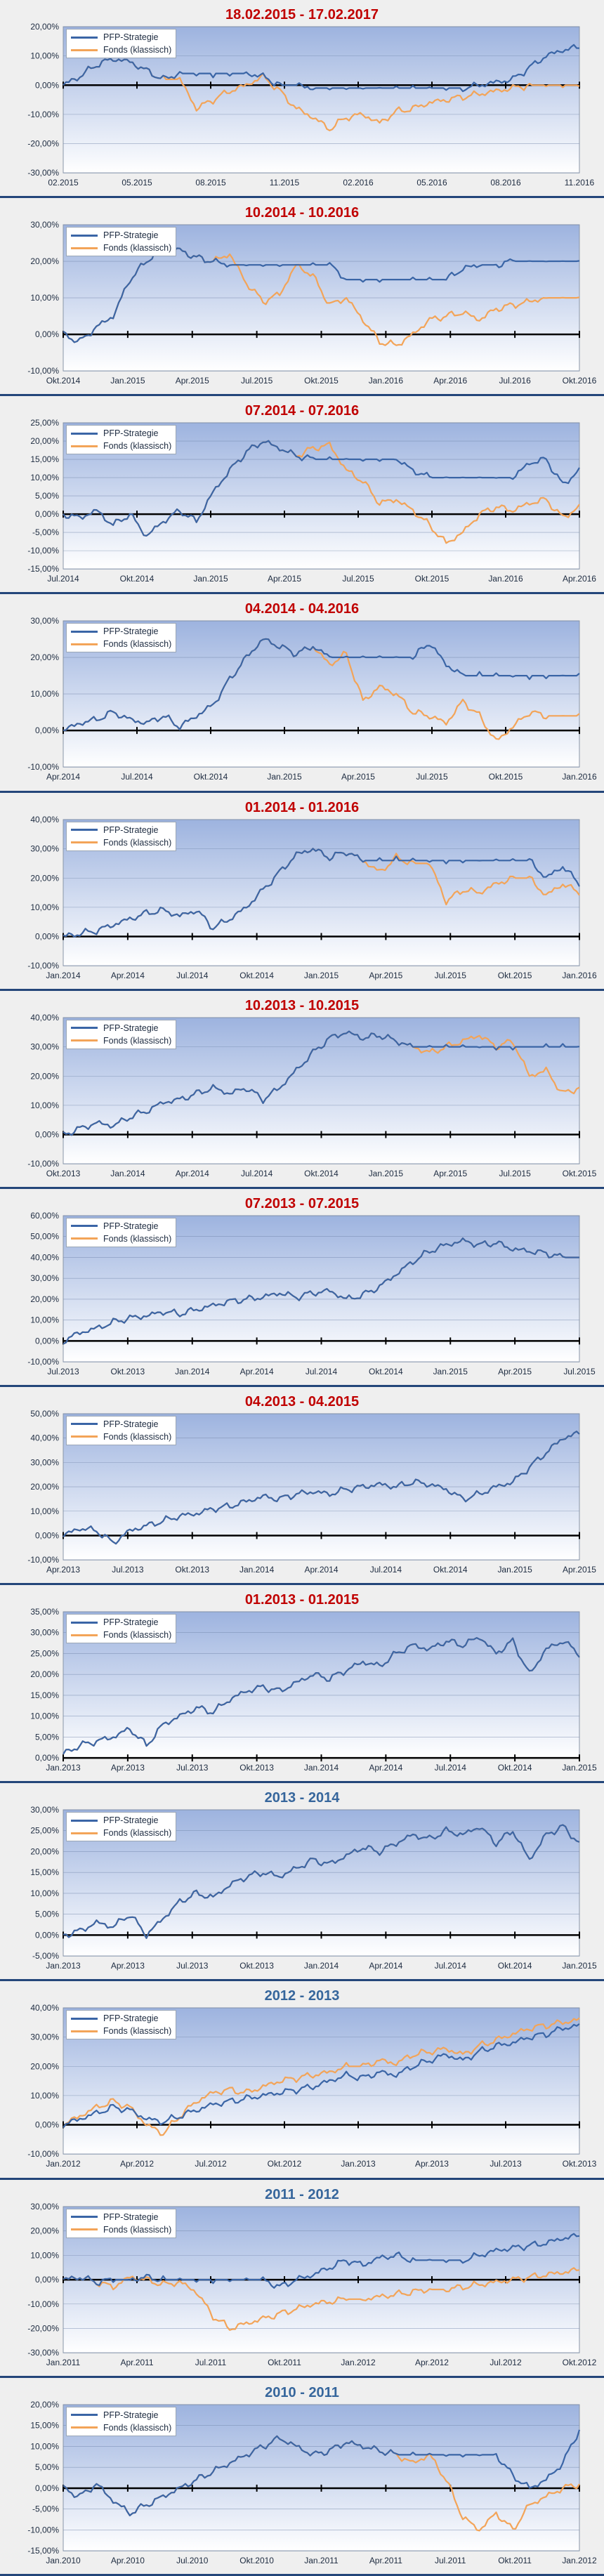 The image size is (604, 2576). What do you see at coordinates (358, 183) in the screenshot?
I see `x-tick-label: 02.2016` at bounding box center [358, 183].